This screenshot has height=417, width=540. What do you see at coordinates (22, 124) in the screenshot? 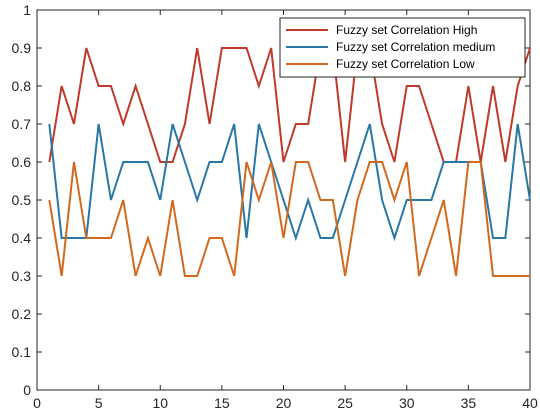
I see `y-tick-label: 0.7` at bounding box center [22, 124].